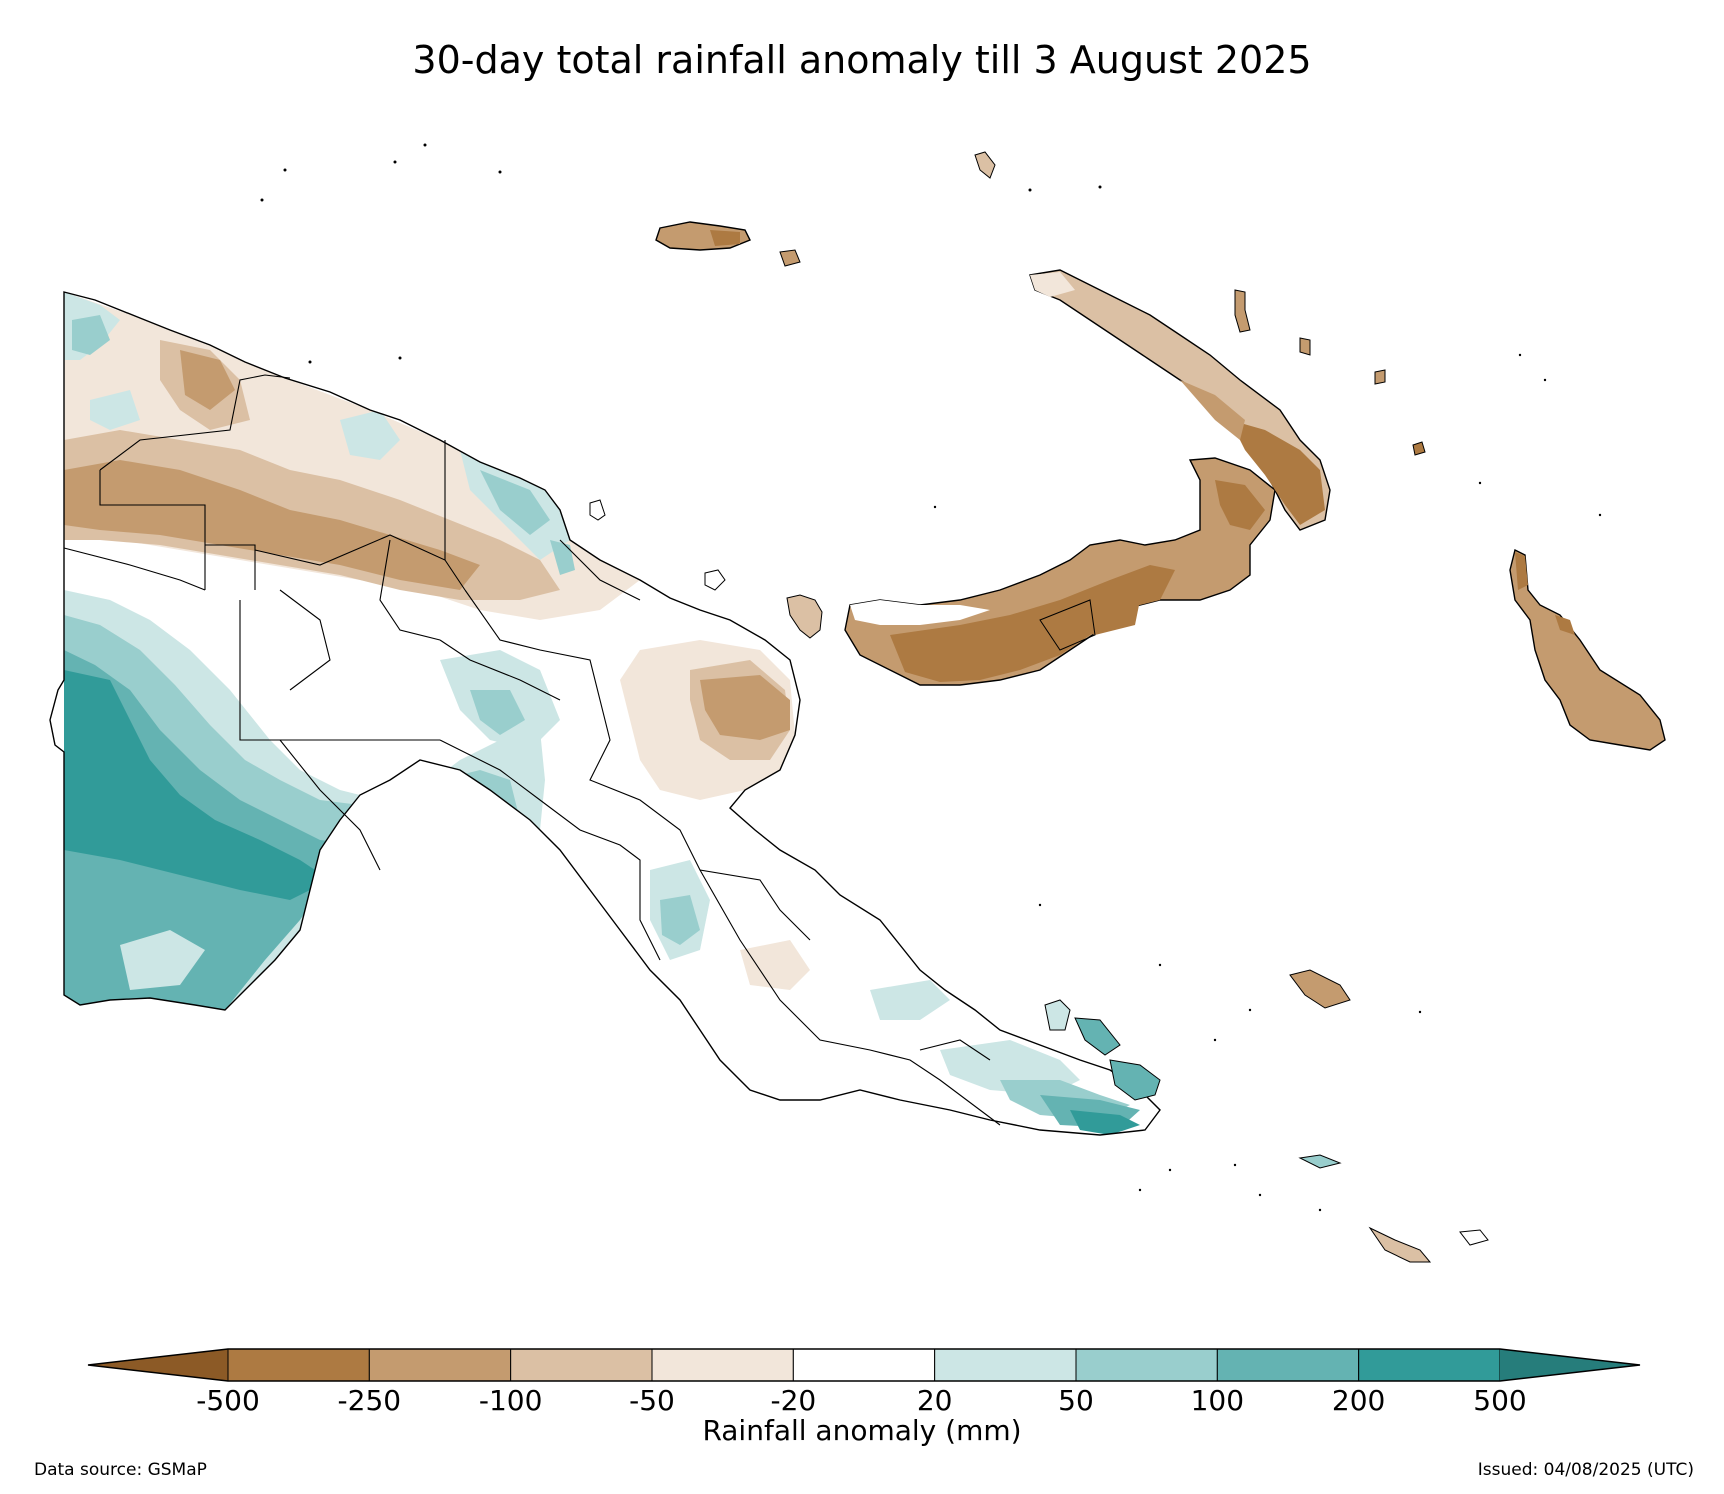 The height and width of the screenshot is (1494, 1724). I want to click on colorbar-tick-label: 500, so click(1500, 1400).